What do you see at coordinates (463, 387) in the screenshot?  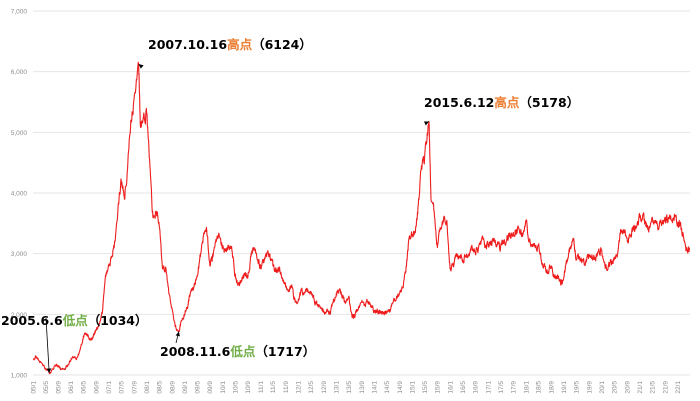 I see `x-tick-label: 16/5` at bounding box center [463, 387].